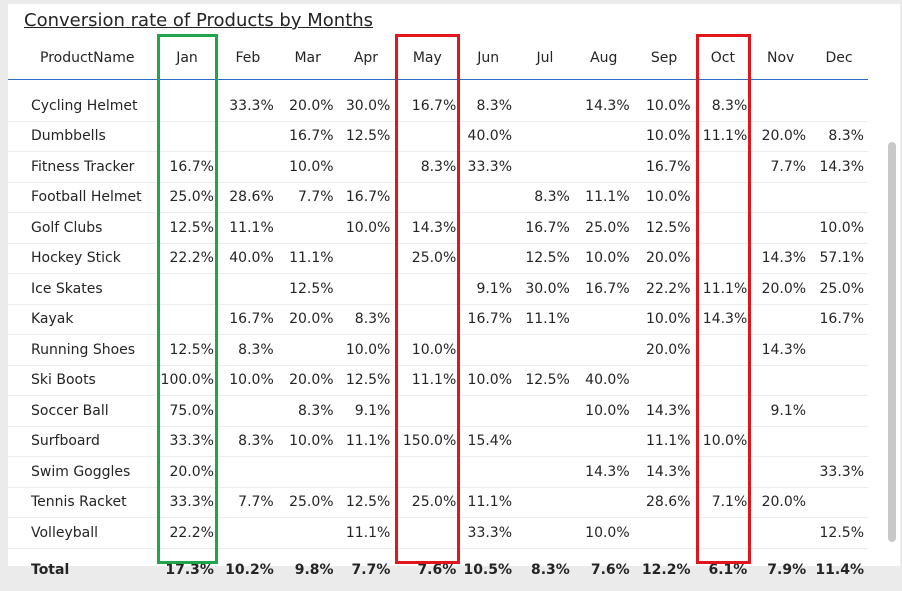 This screenshot has width=902, height=591. Describe the element at coordinates (82, 136) in the screenshot. I see `product-name-cell: Dumbbells` at that location.